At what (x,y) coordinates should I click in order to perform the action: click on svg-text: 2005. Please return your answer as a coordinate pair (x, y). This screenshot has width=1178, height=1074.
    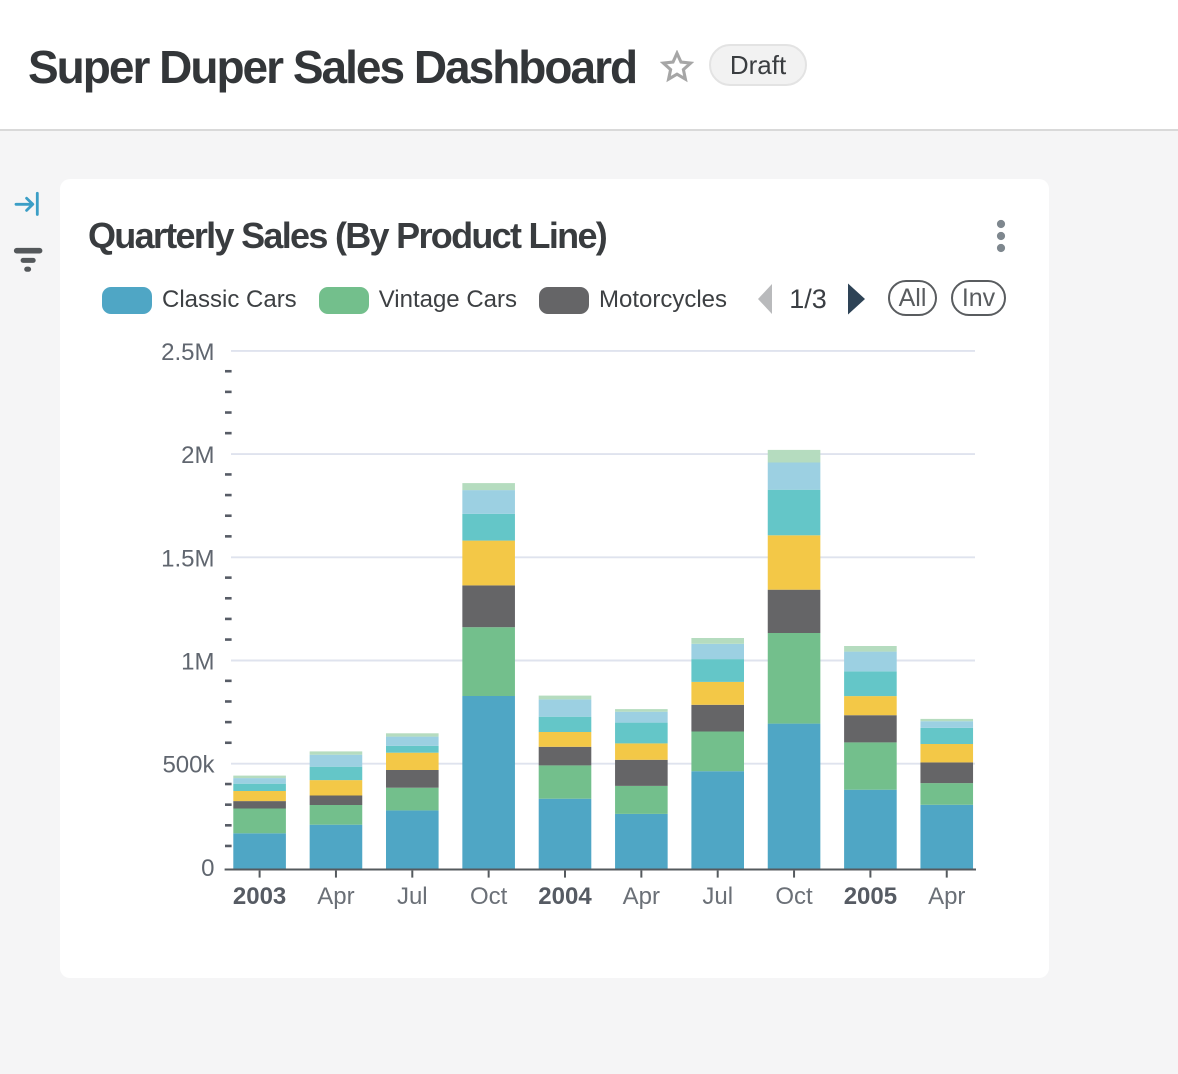
    Looking at the image, I should click on (870, 896).